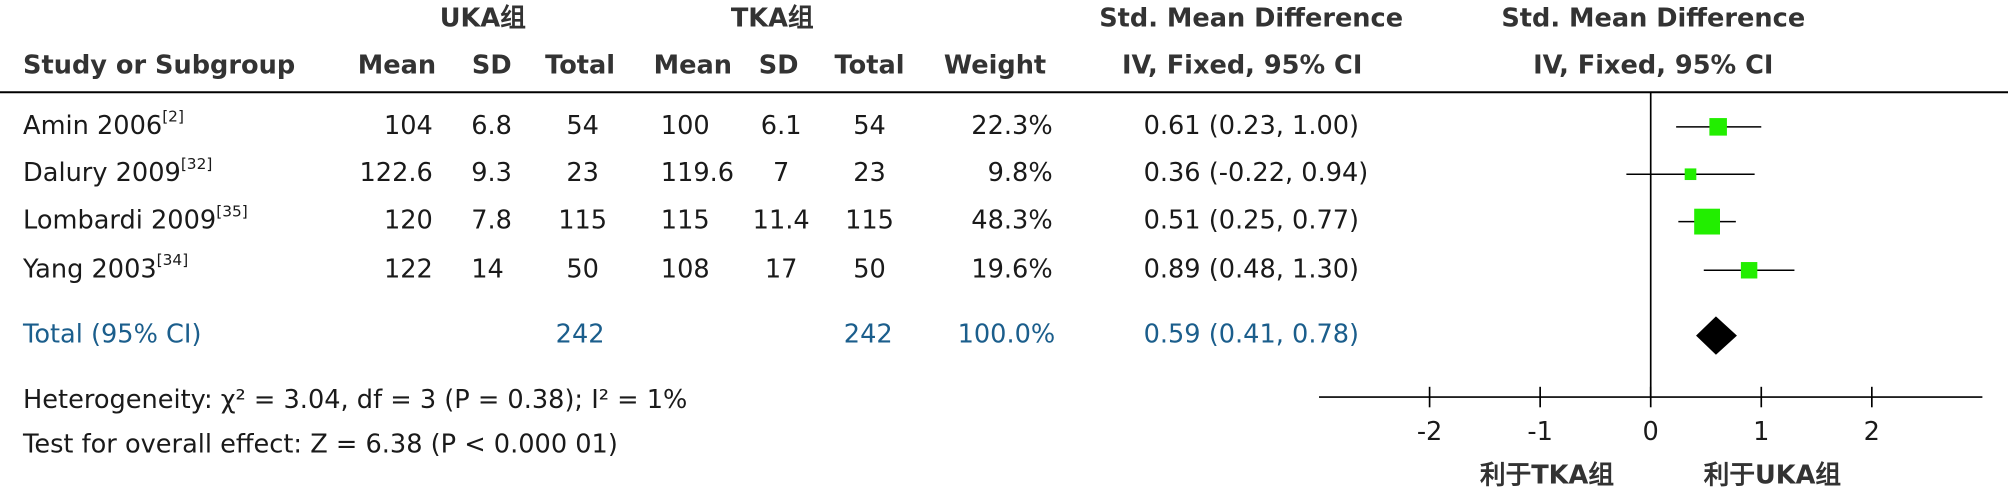 Image resolution: width=2008 pixels, height=497 pixels. I want to click on group-header: UKA组, so click(483, 17).